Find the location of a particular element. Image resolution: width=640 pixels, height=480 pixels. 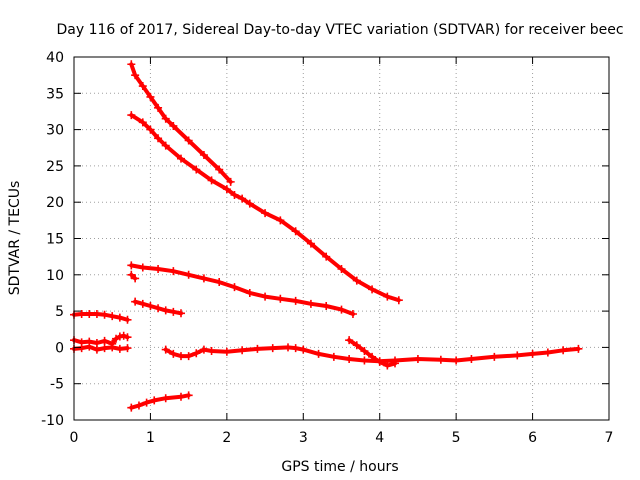

y-tick-label: 10 is located at coordinates (55, 276).